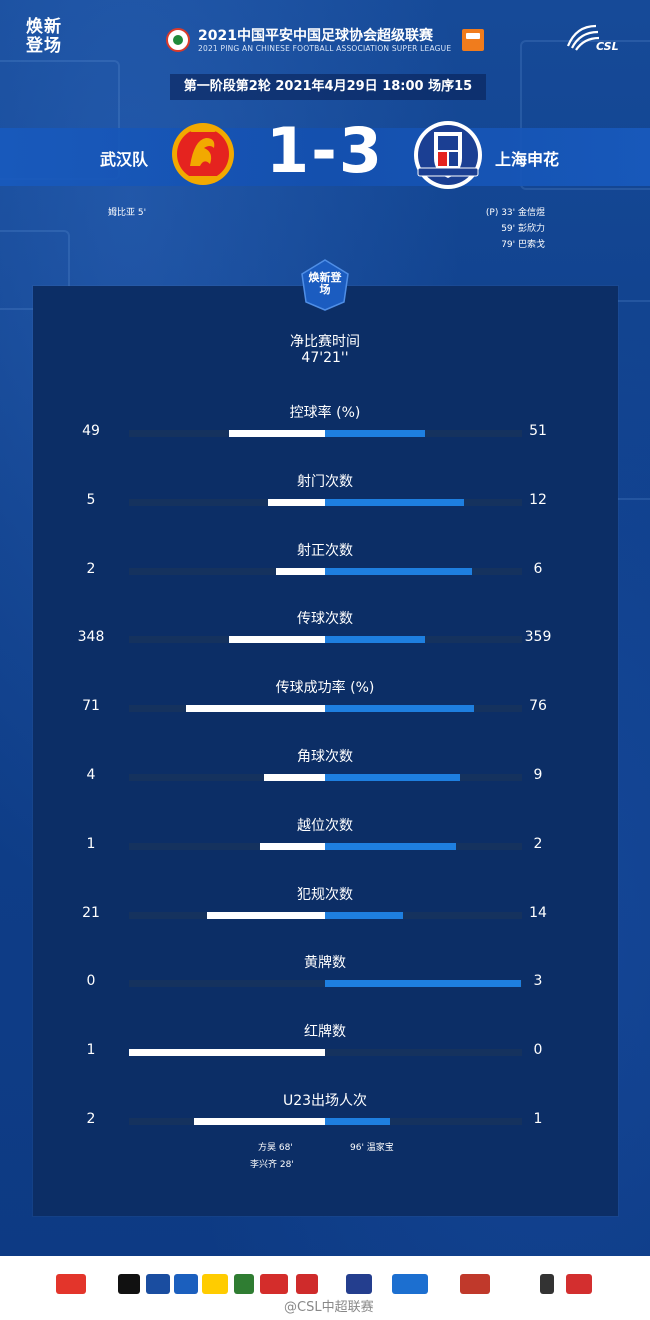  I want to click on stat-label: 越位次数, so click(325, 825).